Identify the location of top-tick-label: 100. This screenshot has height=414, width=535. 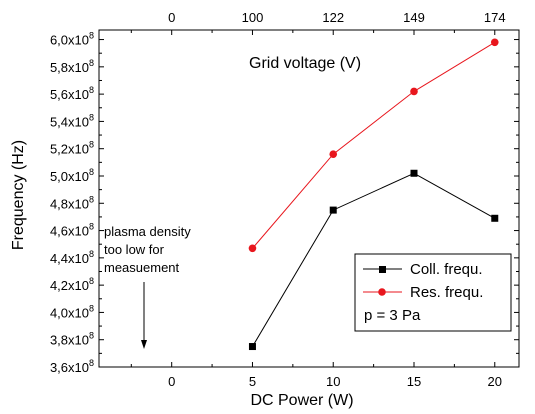
(253, 17).